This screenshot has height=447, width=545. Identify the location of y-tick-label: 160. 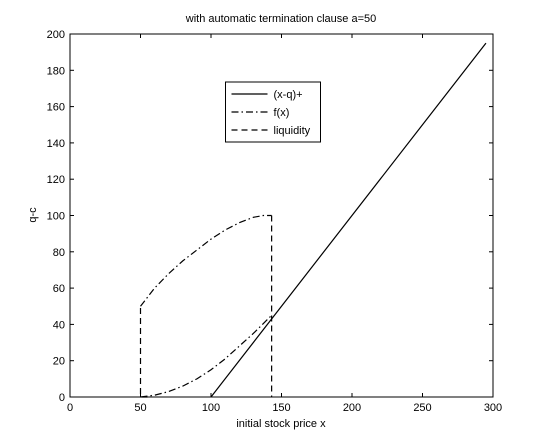
(56, 108).